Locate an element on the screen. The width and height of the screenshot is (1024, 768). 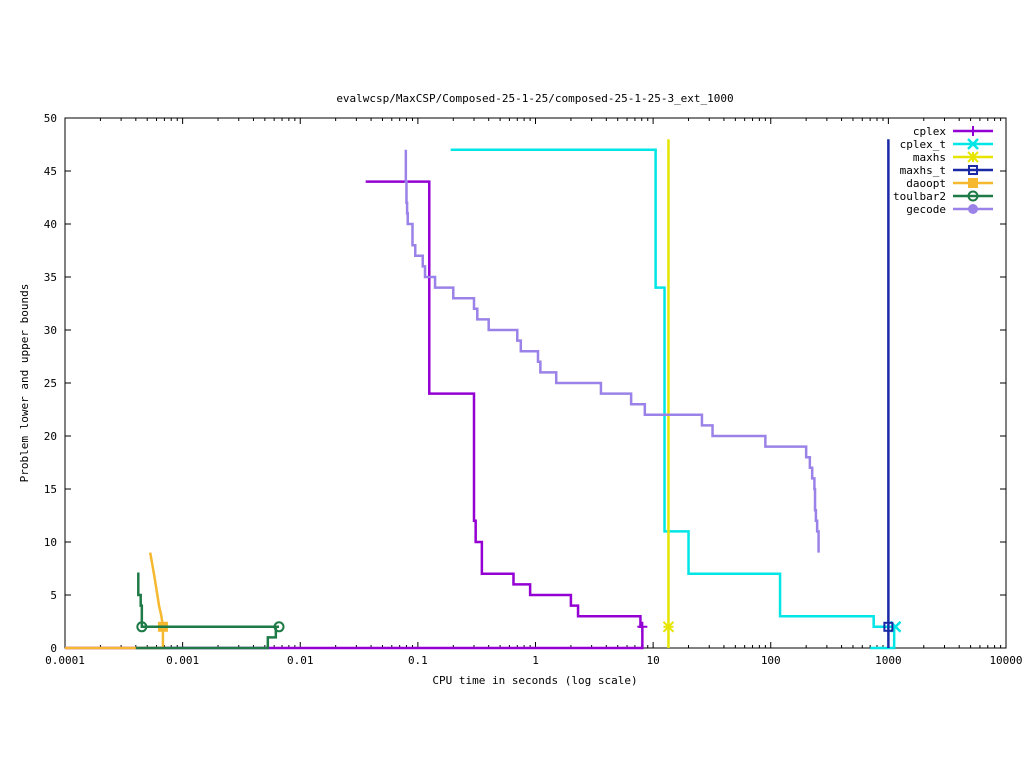
x-tick-label: 0.01 is located at coordinates (300, 660).